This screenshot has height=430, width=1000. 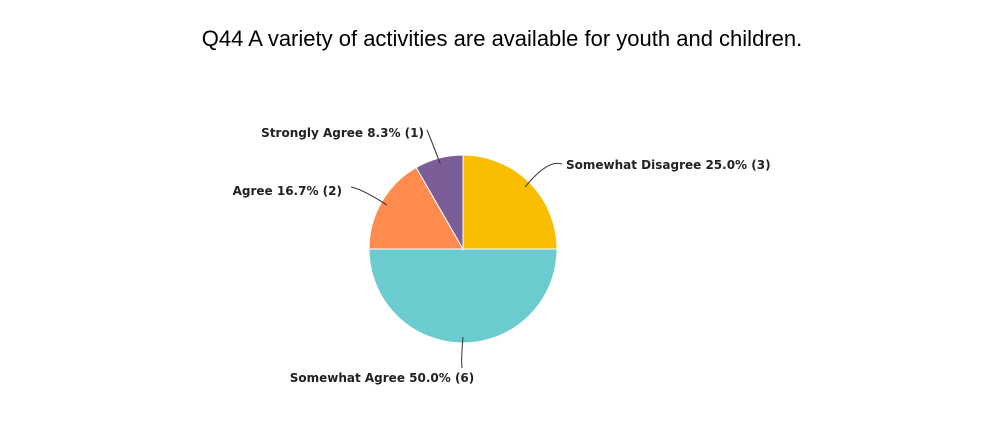 I want to click on pie-leader-lines, so click(x=456, y=249).